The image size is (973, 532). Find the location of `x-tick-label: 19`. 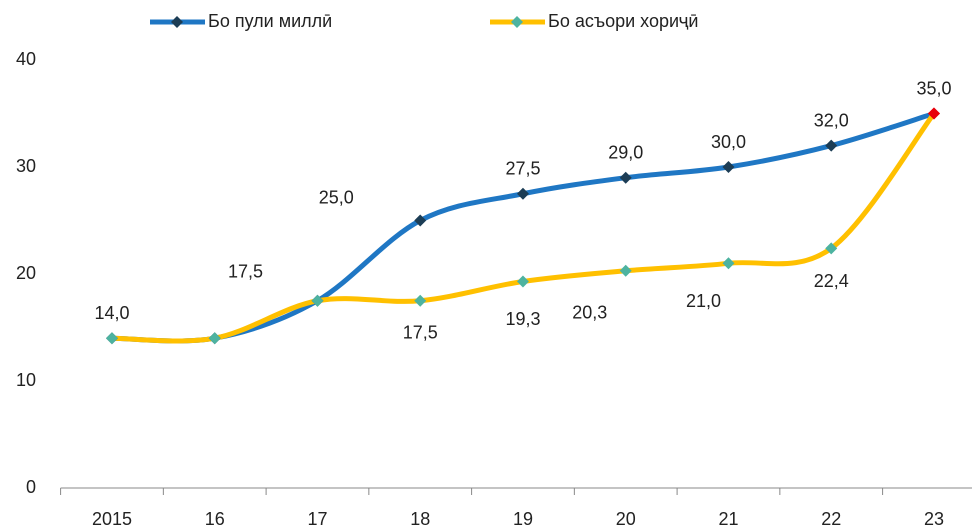

x-tick-label: 19 is located at coordinates (523, 519).